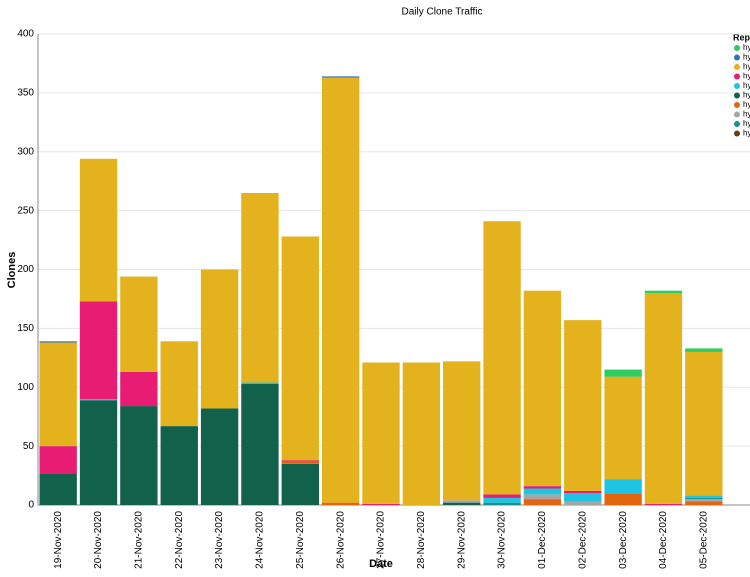 The image size is (750, 577). Describe the element at coordinates (25, 328) in the screenshot. I see `y-tick-label: 150` at that location.